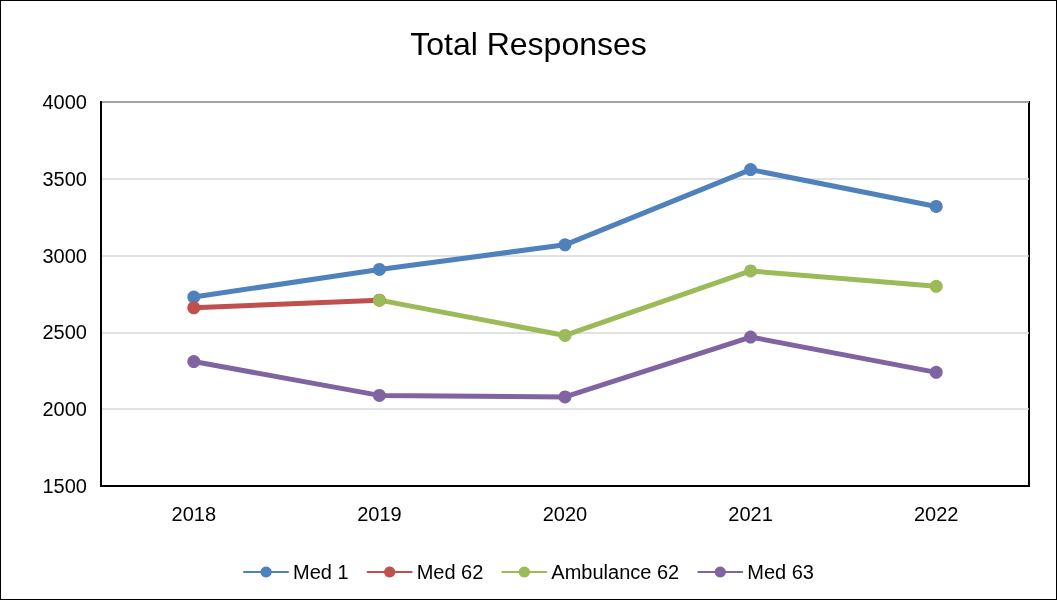 The width and height of the screenshot is (1057, 600). Describe the element at coordinates (615, 572) in the screenshot. I see `legend-label: Ambulance 62` at that location.